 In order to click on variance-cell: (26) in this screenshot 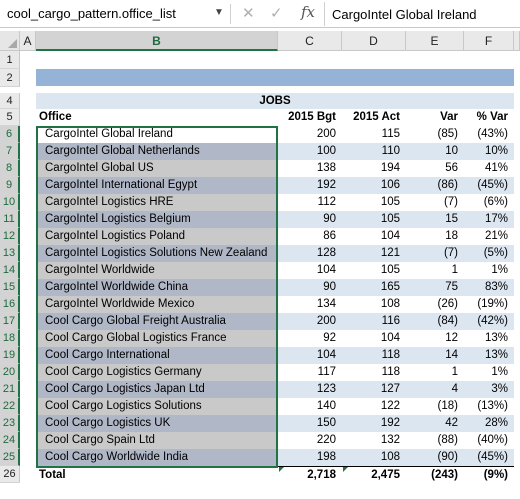, I will do `click(435, 304)`.